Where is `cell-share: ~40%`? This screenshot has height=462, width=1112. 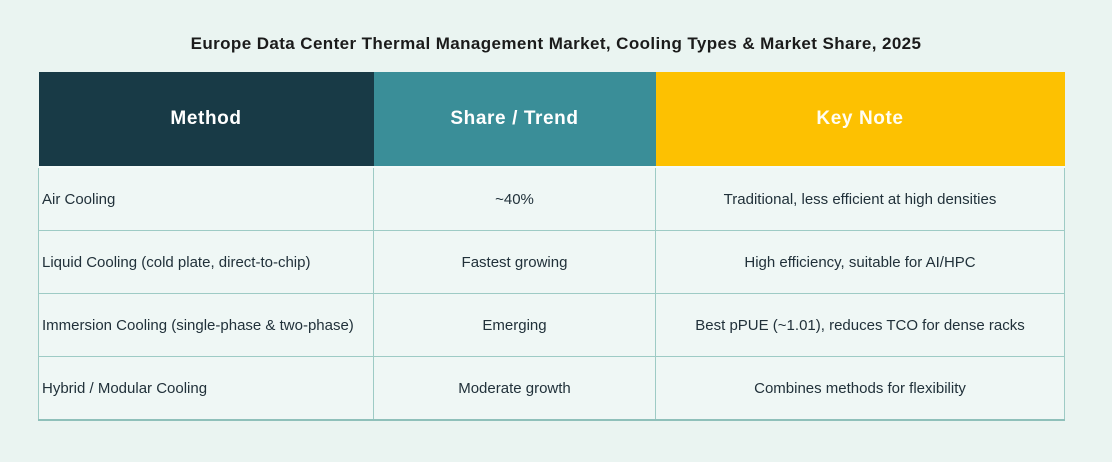 cell-share: ~40% is located at coordinates (514, 198).